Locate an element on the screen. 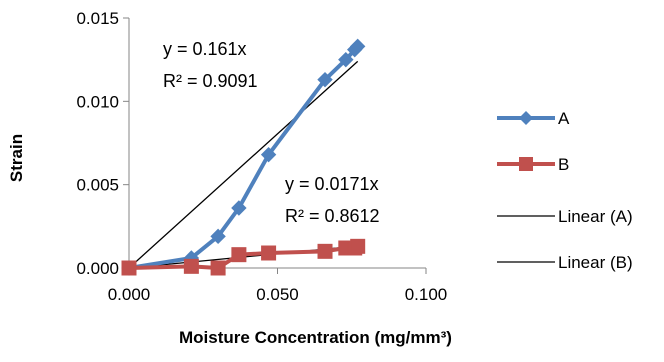 The height and width of the screenshot is (362, 664). x-tick-label: 0.100 is located at coordinates (426, 294).